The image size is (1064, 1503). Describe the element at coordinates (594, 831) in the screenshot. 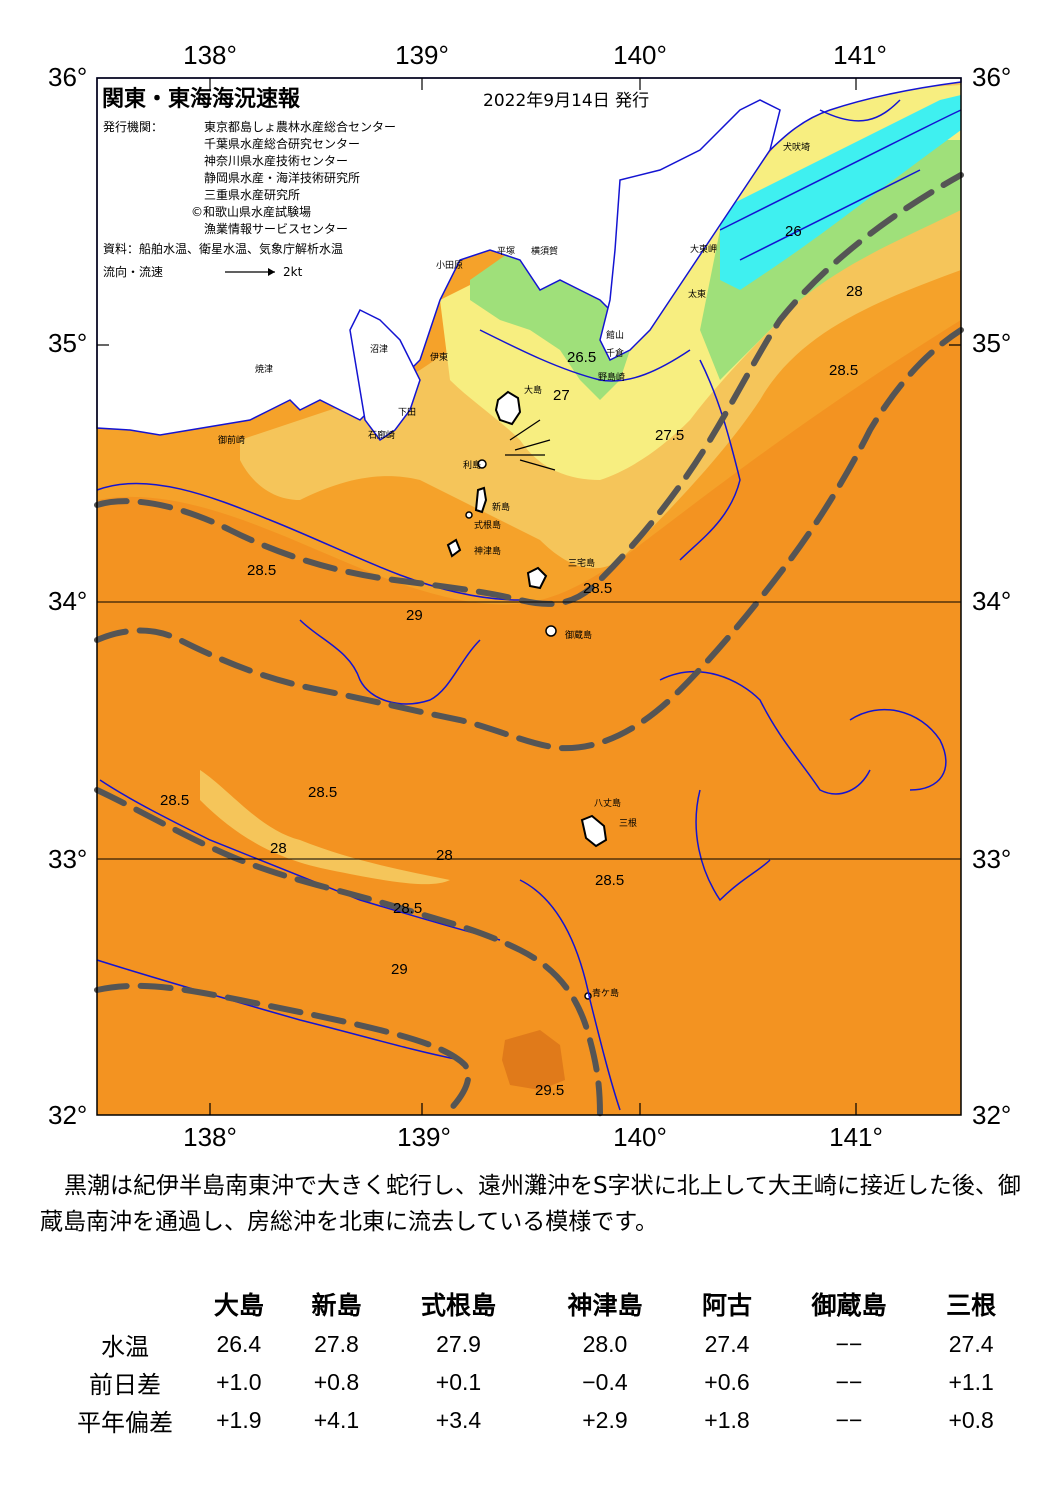

I see `island-hachijojima` at that location.